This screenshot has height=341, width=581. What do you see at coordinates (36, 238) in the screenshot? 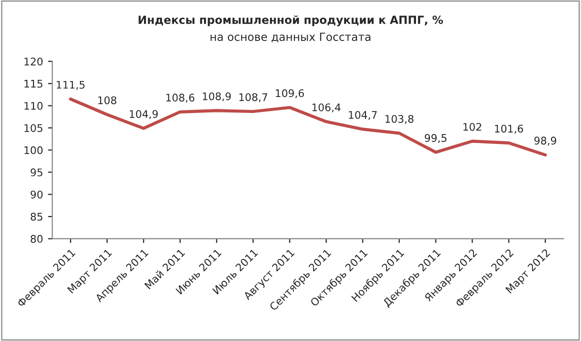
I see `y-tick-label: 80` at bounding box center [36, 238].